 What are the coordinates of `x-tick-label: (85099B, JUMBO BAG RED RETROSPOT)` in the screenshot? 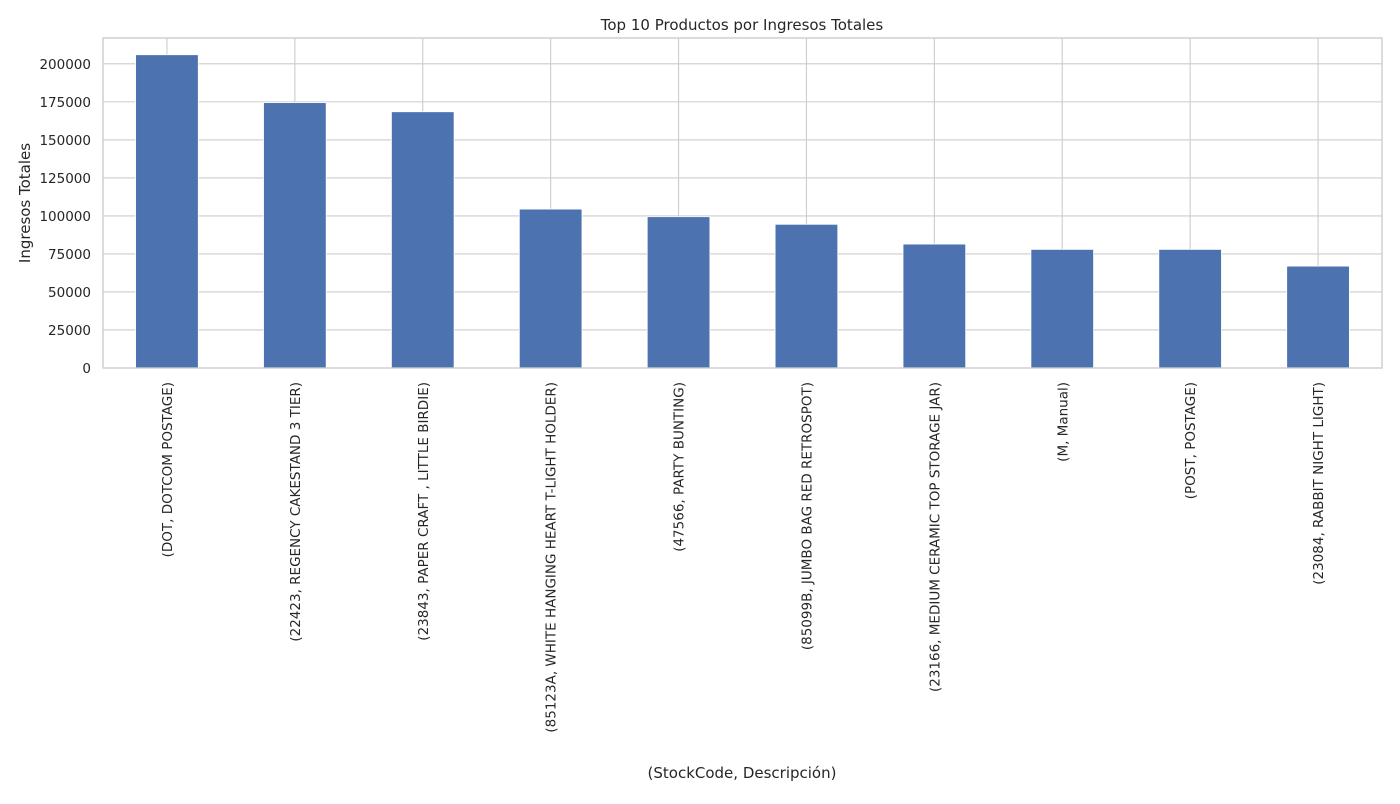 It's located at (807, 516).